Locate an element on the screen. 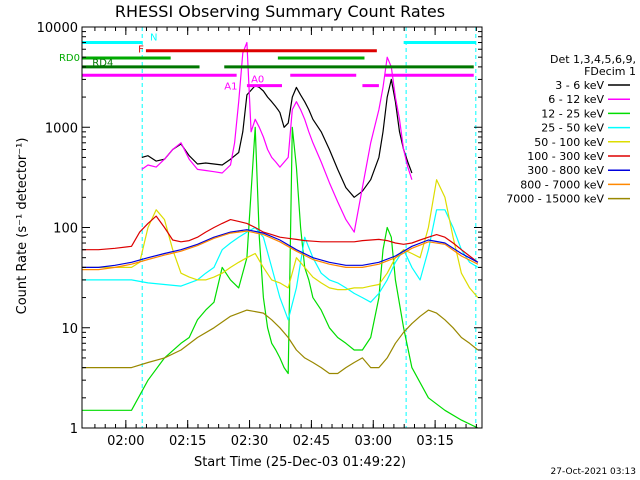 Image resolution: width=640 pixels, height=480 pixels. y-axis-label: Count Rate (s⁻¹ detector⁻¹) is located at coordinates (22, 226).